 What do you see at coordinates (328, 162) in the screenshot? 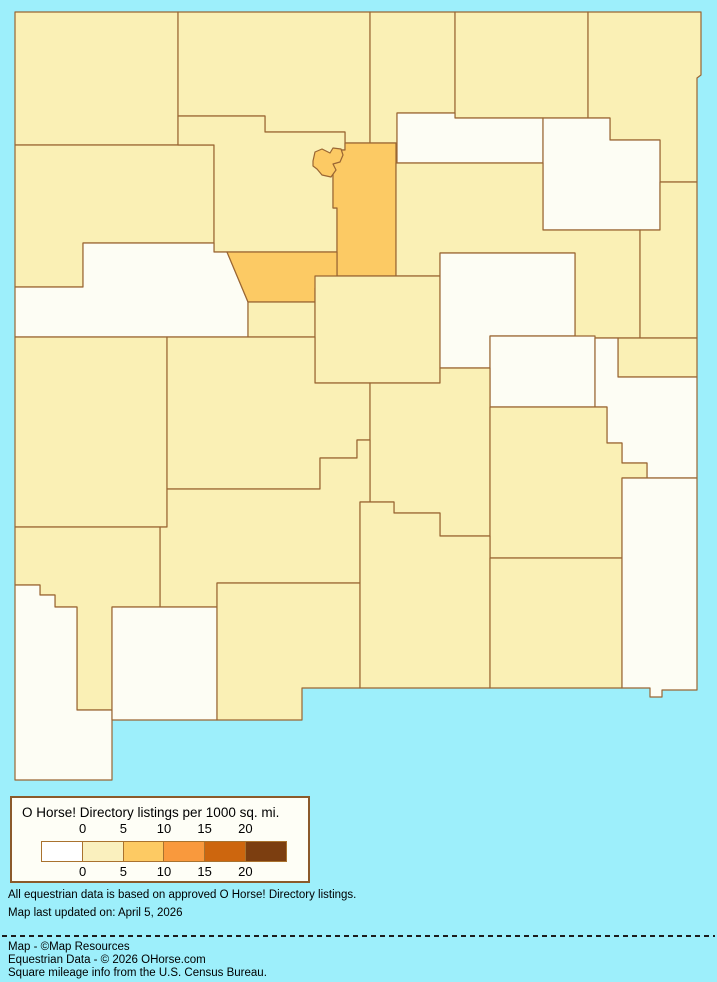
I see `county-losalamos: Los Alamos` at bounding box center [328, 162].